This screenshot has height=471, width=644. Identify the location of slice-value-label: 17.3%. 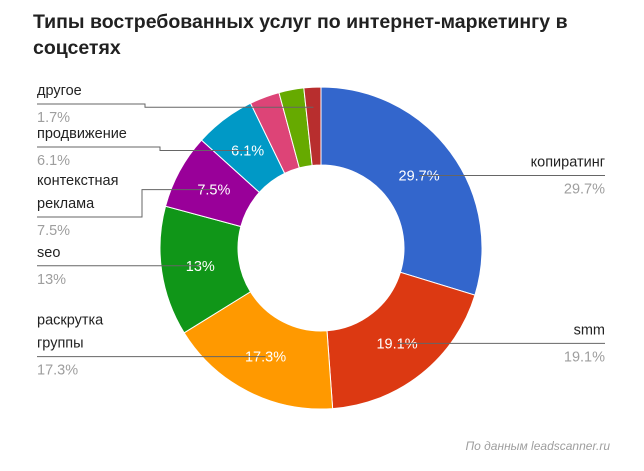
(265, 358).